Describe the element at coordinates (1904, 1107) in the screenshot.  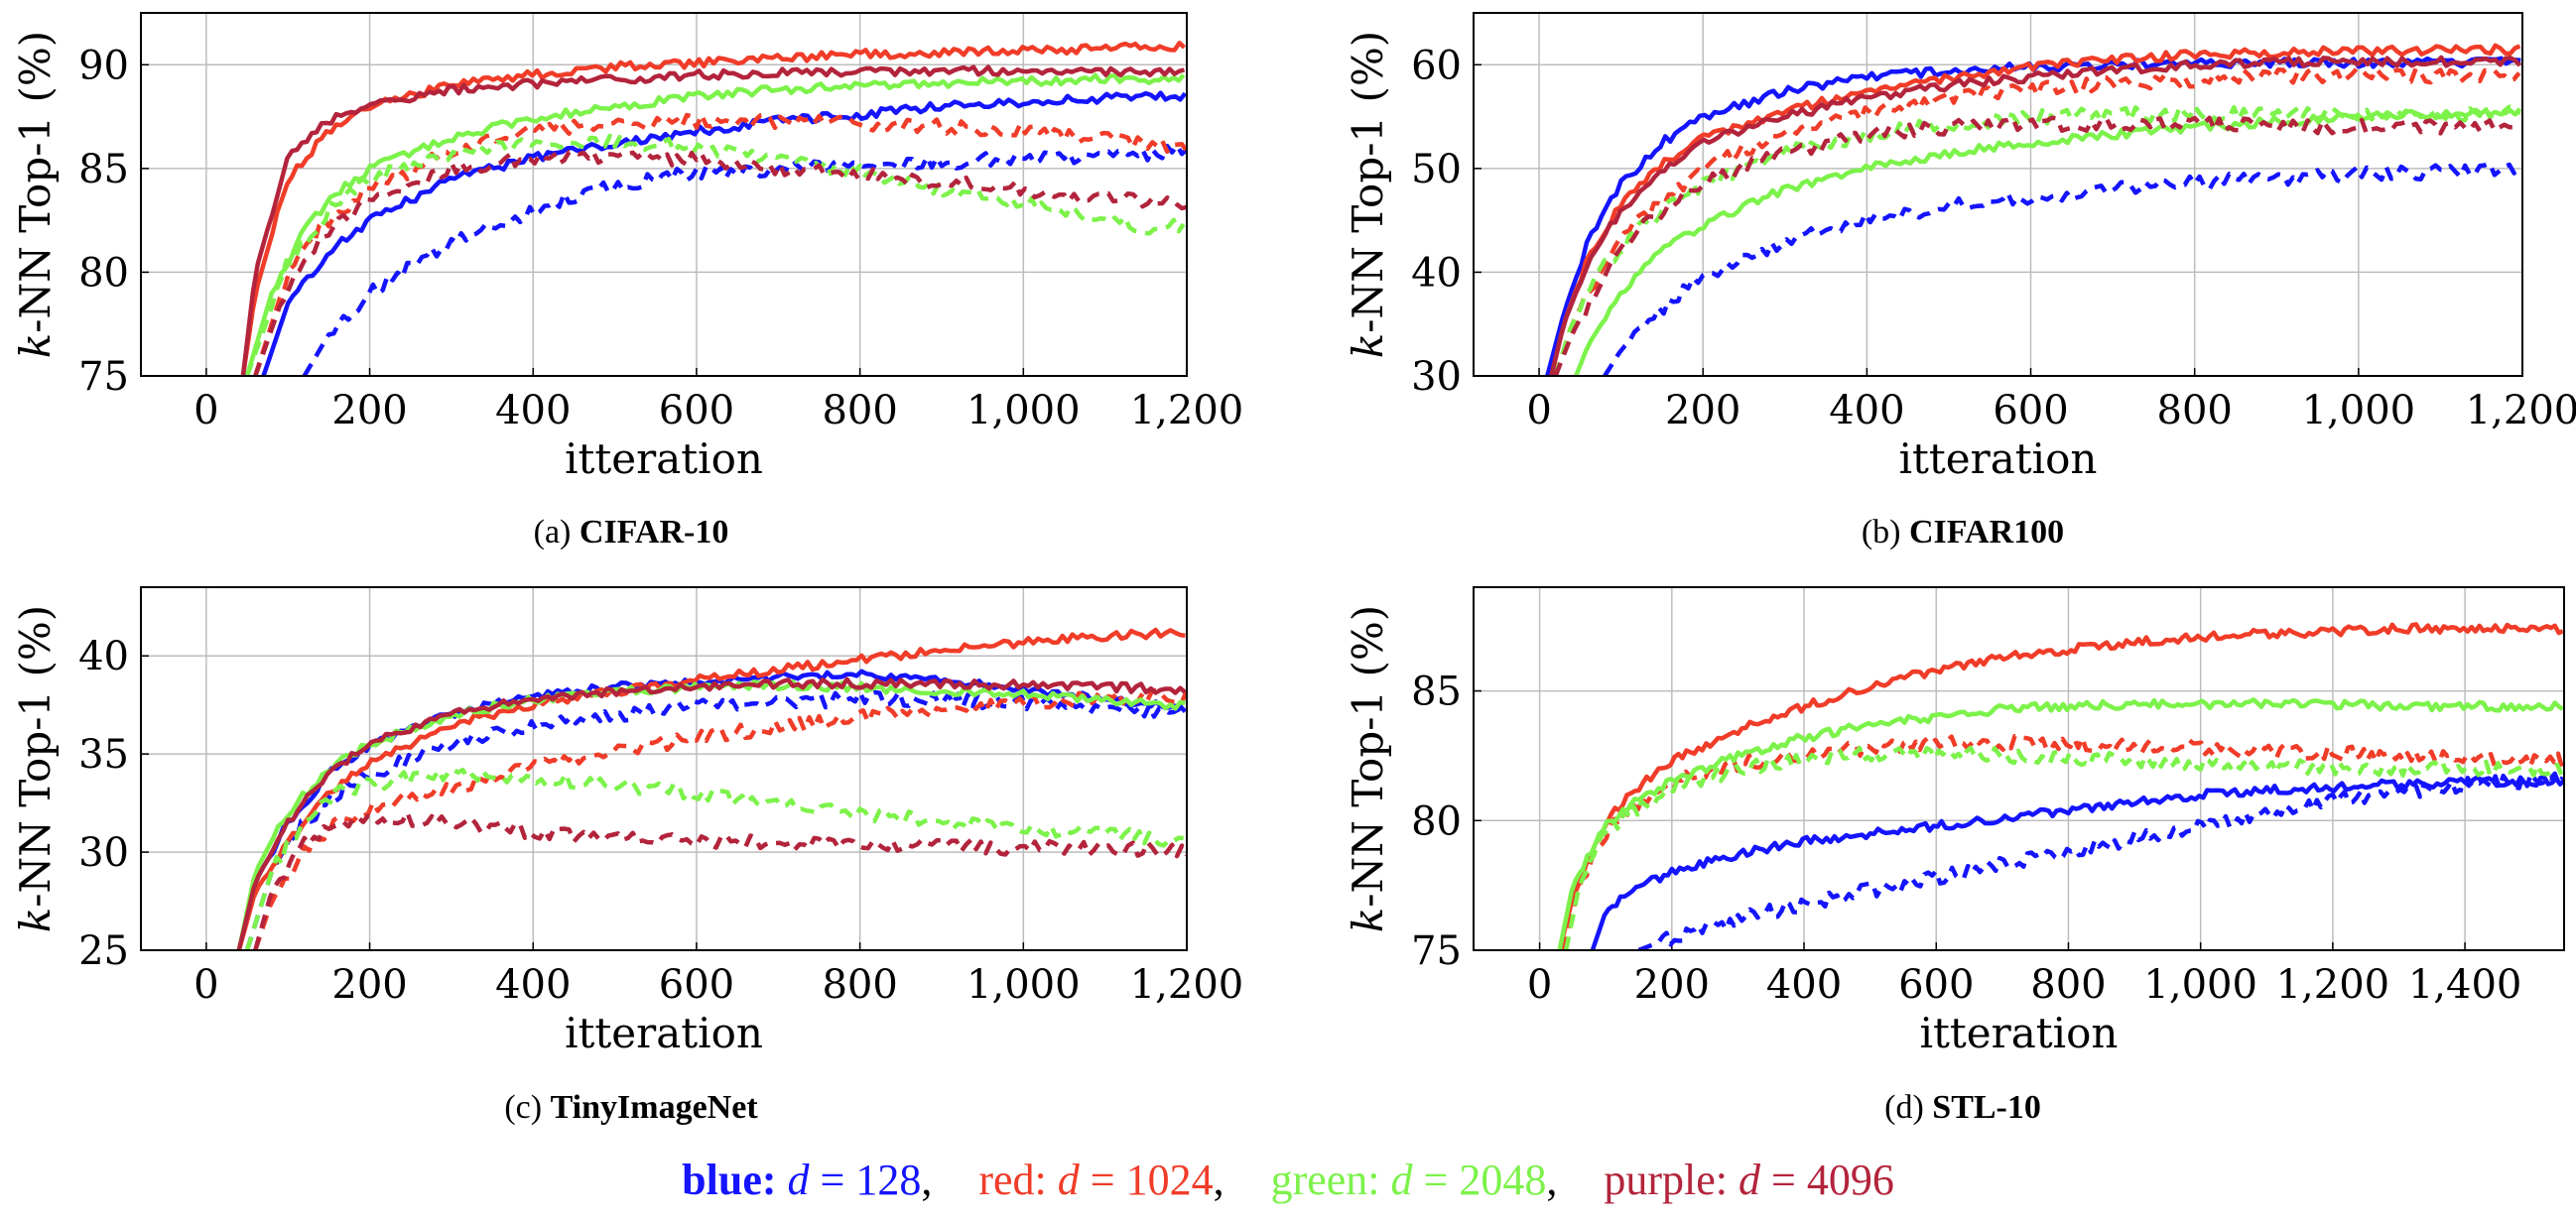
I see `caption-d-prefix: (d)` at that location.